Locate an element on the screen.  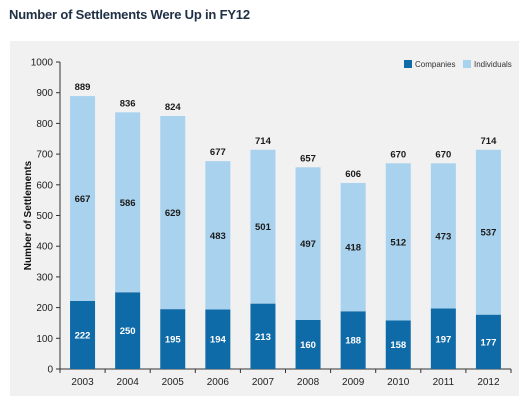
data-label-companies: 188 is located at coordinates (353, 341).